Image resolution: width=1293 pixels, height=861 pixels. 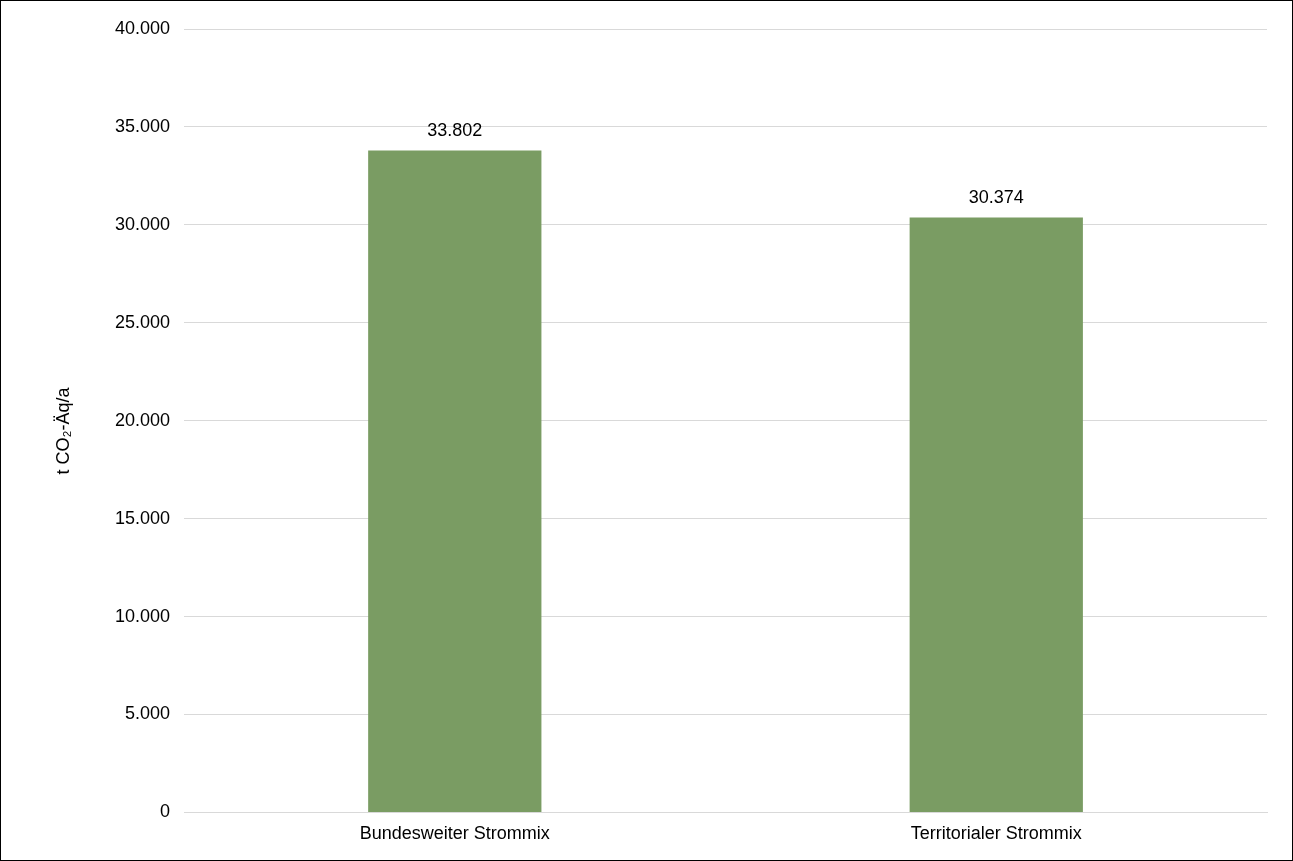 I want to click on y-tick-label: 35.000, so click(x=142, y=125).